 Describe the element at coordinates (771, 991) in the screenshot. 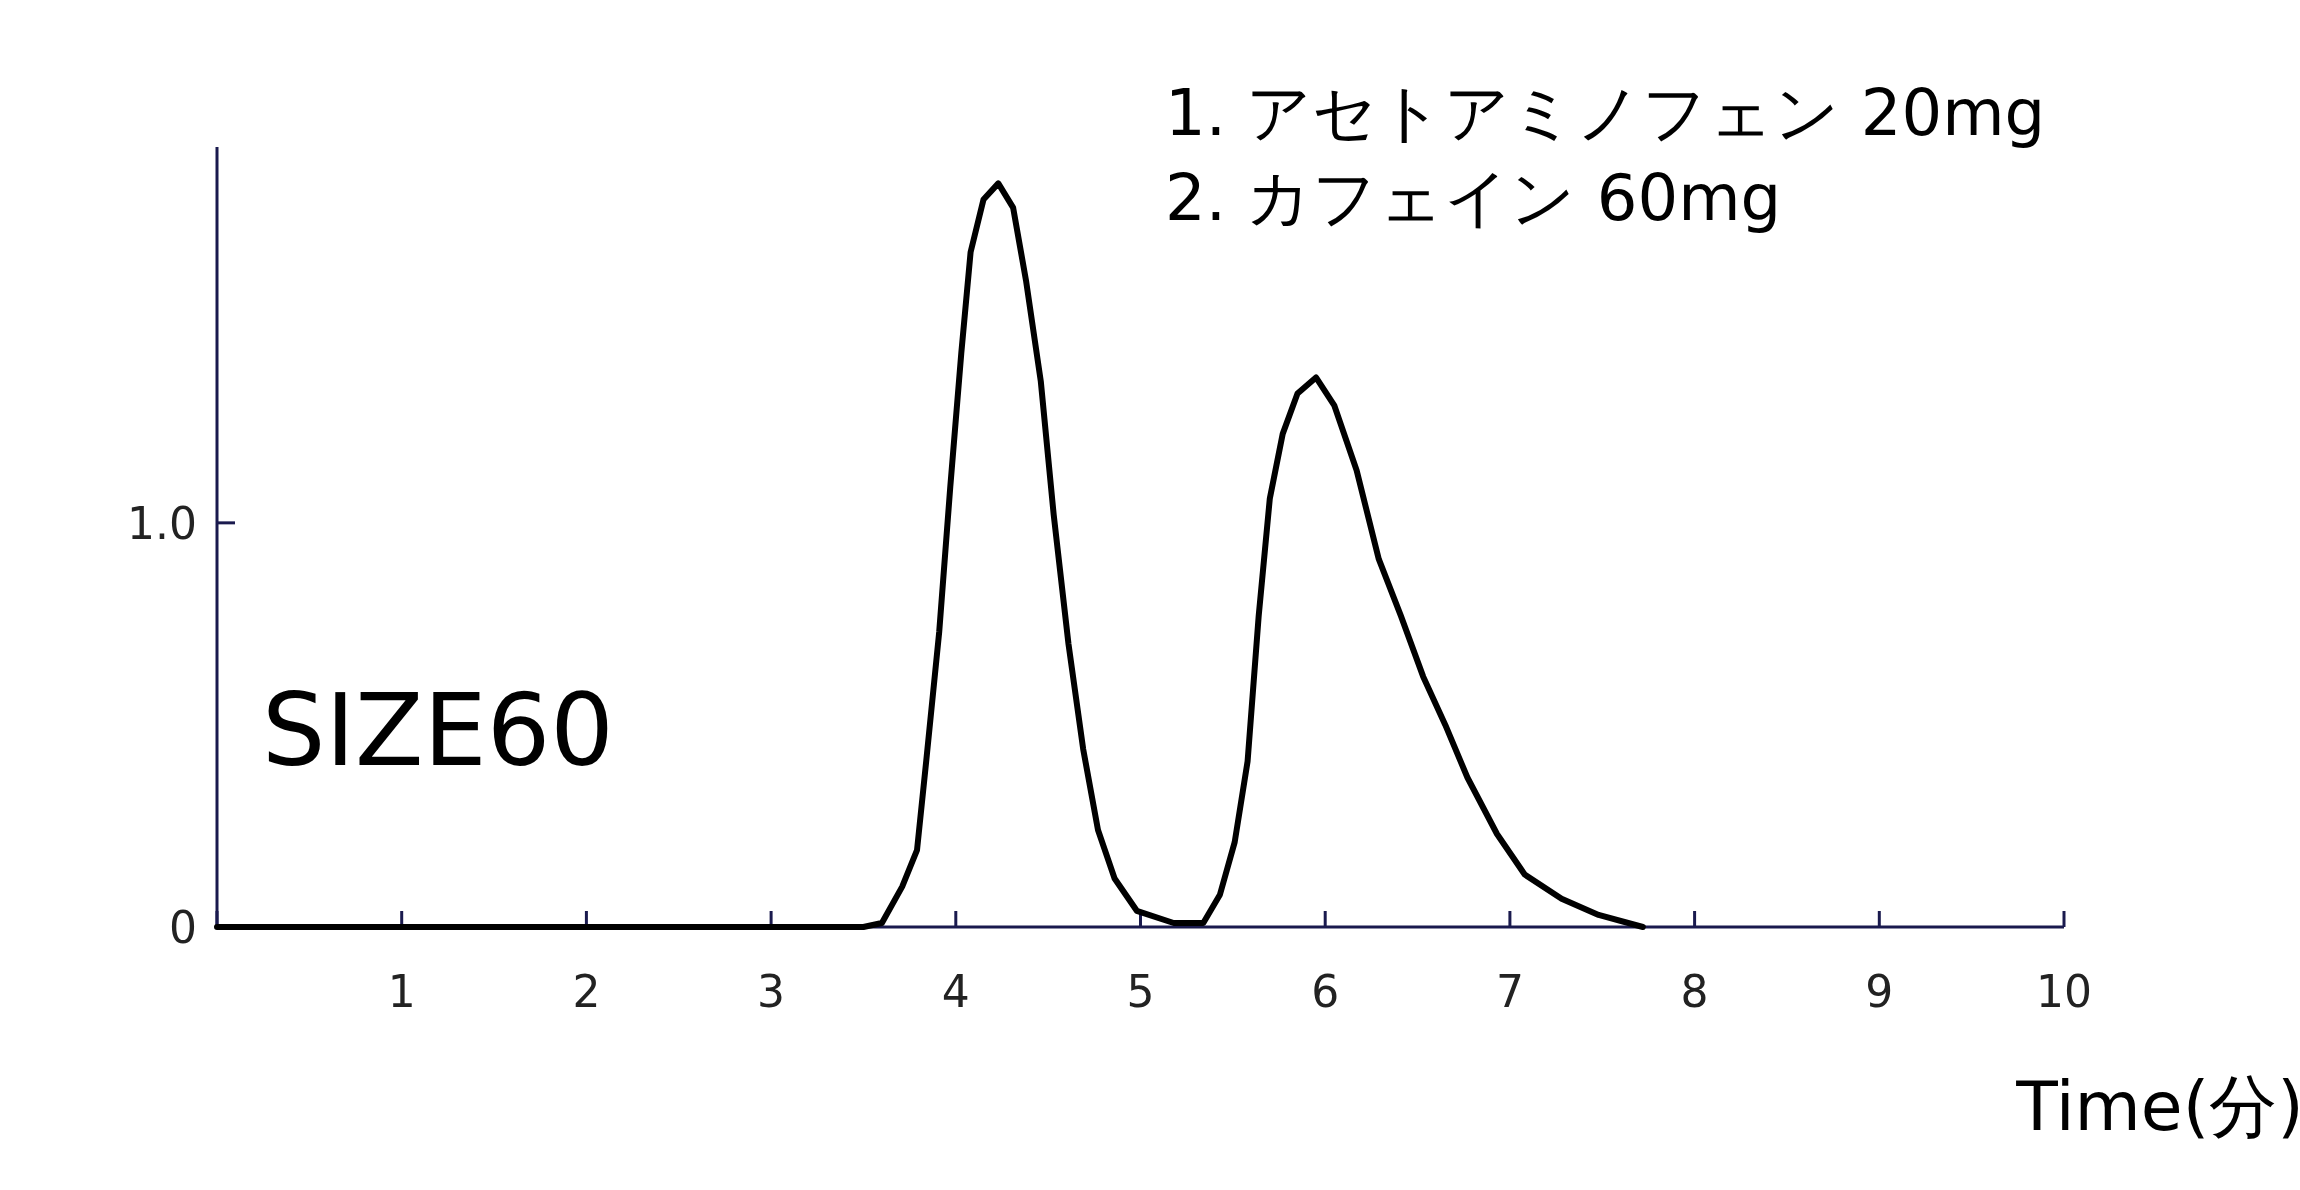

I see `x-tick-label: 3` at that location.